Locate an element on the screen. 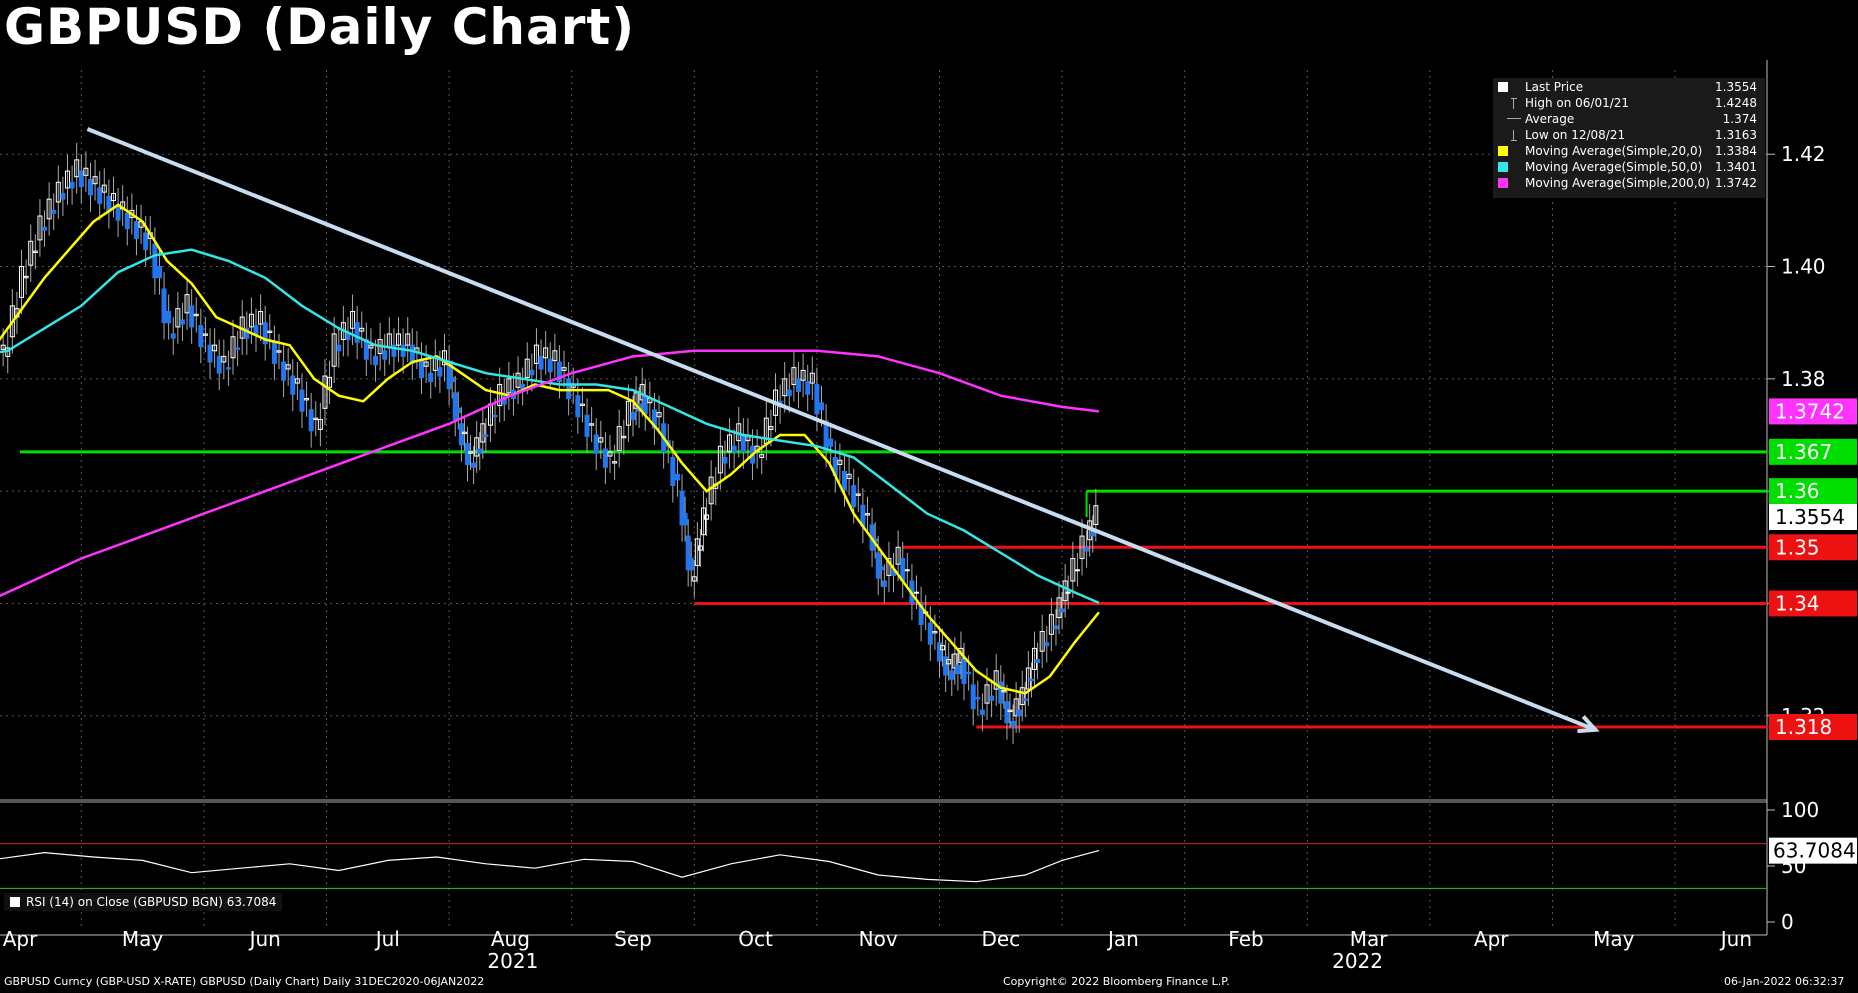  chart-title: GBPUSD (Daily Chart) is located at coordinates (320, 28).